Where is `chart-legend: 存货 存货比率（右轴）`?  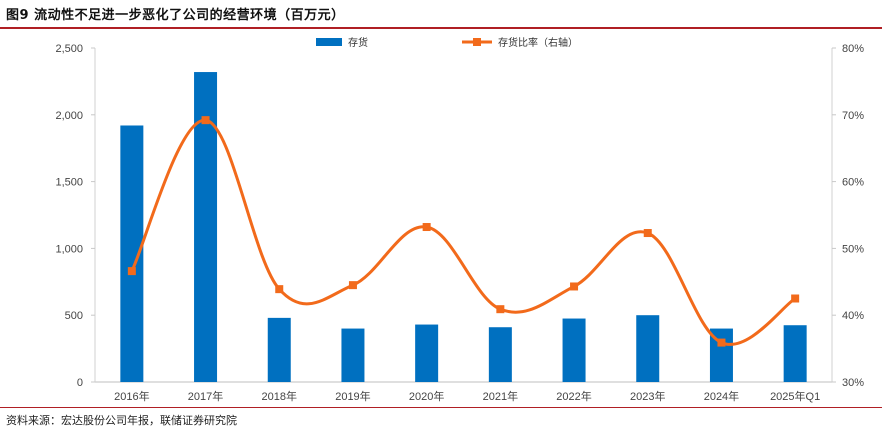 chart-legend: 存货 存货比率（右轴） is located at coordinates (447, 42).